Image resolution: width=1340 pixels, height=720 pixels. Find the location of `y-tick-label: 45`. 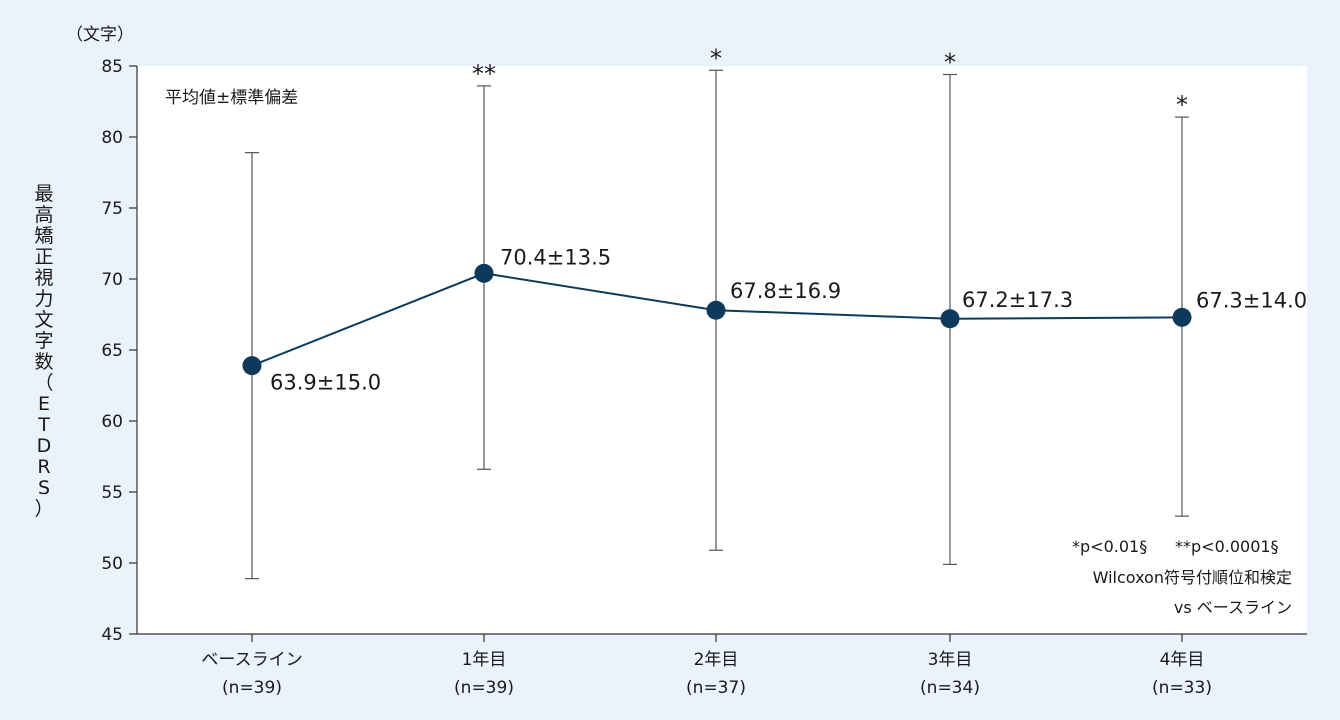

y-tick-label: 45 is located at coordinates (112, 635).